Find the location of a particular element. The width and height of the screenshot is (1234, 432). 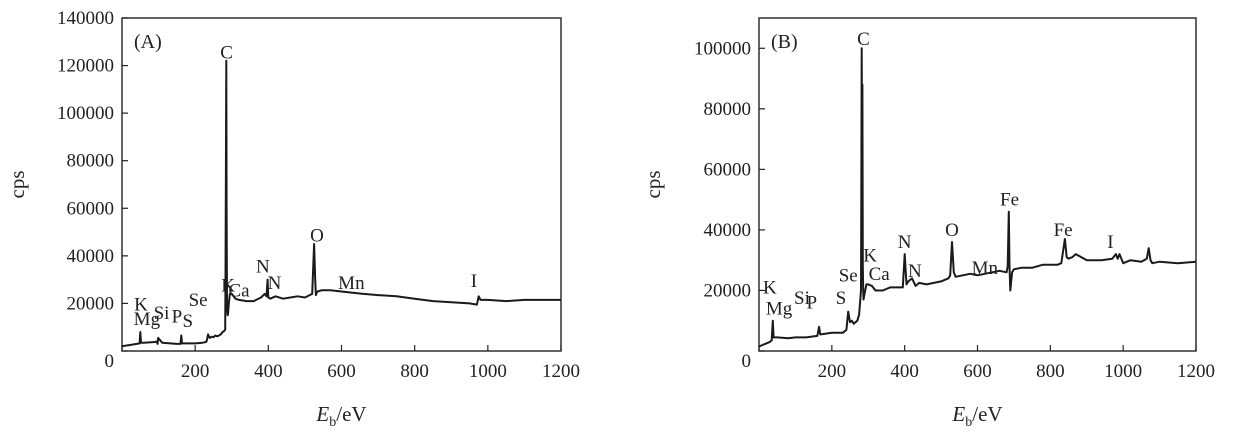

panel-label: (B) is located at coordinates (784, 42).